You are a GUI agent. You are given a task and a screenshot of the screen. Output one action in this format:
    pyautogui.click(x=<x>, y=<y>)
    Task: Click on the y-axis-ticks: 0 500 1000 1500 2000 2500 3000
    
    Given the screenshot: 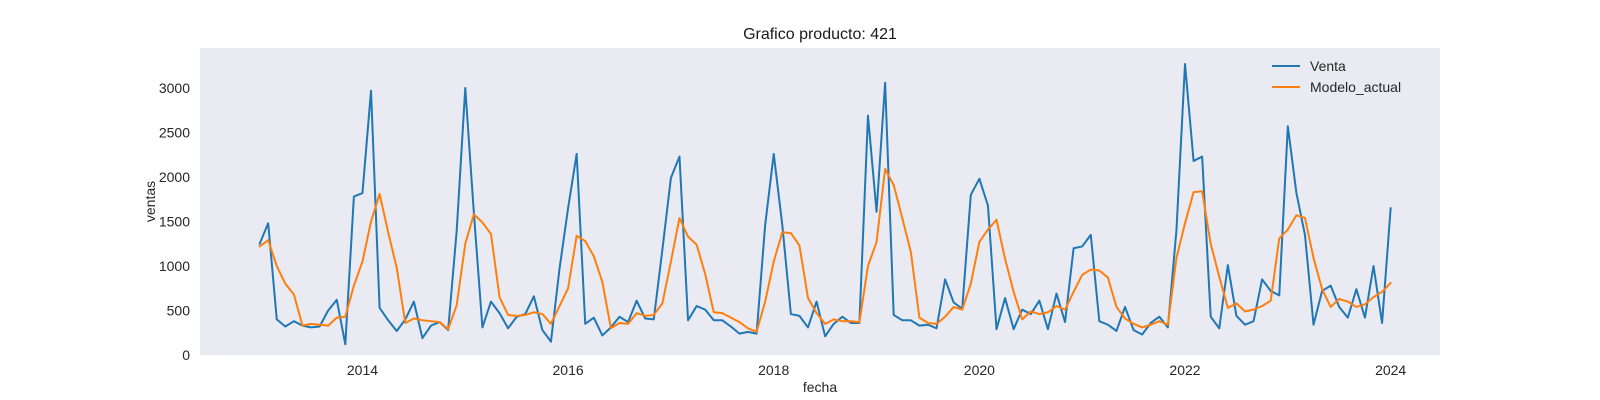 What is the action you would take?
    pyautogui.click(x=174, y=221)
    